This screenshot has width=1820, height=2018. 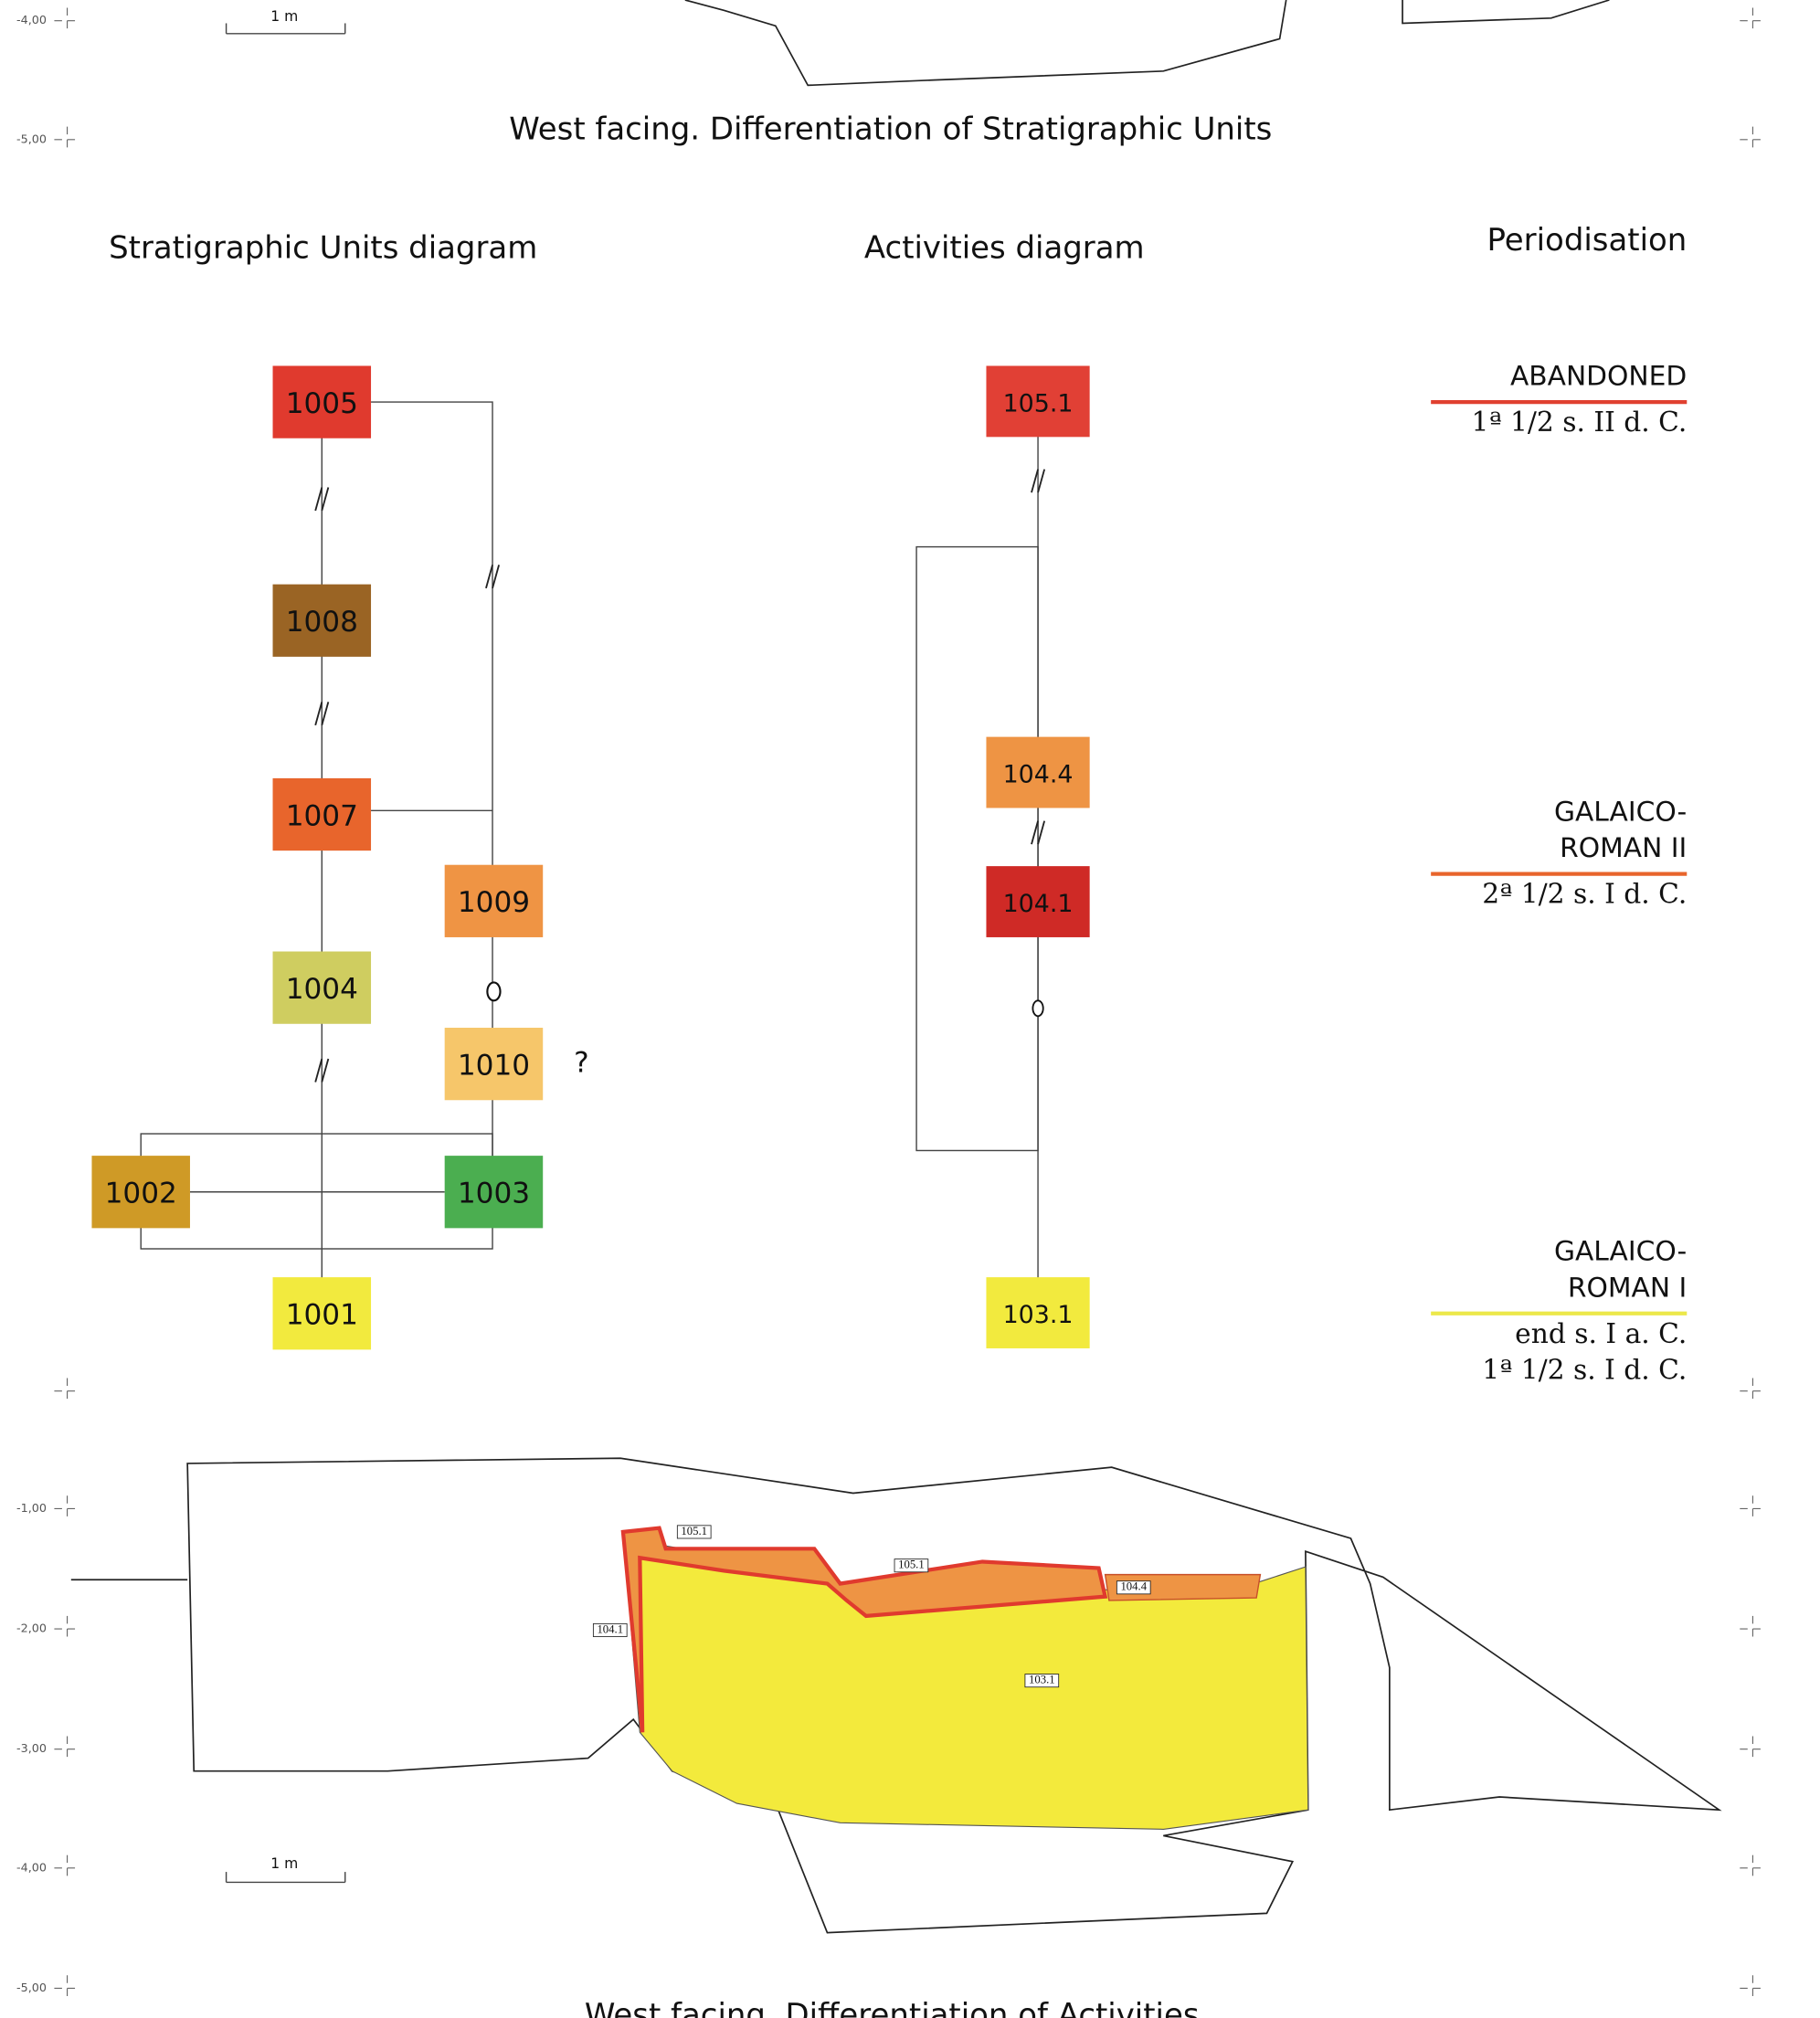 I want to click on activity-label: 105.1, so click(x=1039, y=403).